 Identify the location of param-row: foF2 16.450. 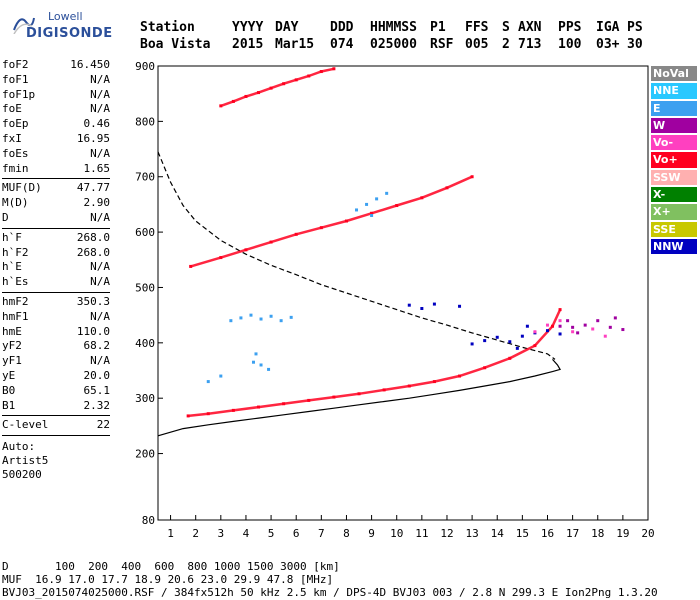
(56, 65).